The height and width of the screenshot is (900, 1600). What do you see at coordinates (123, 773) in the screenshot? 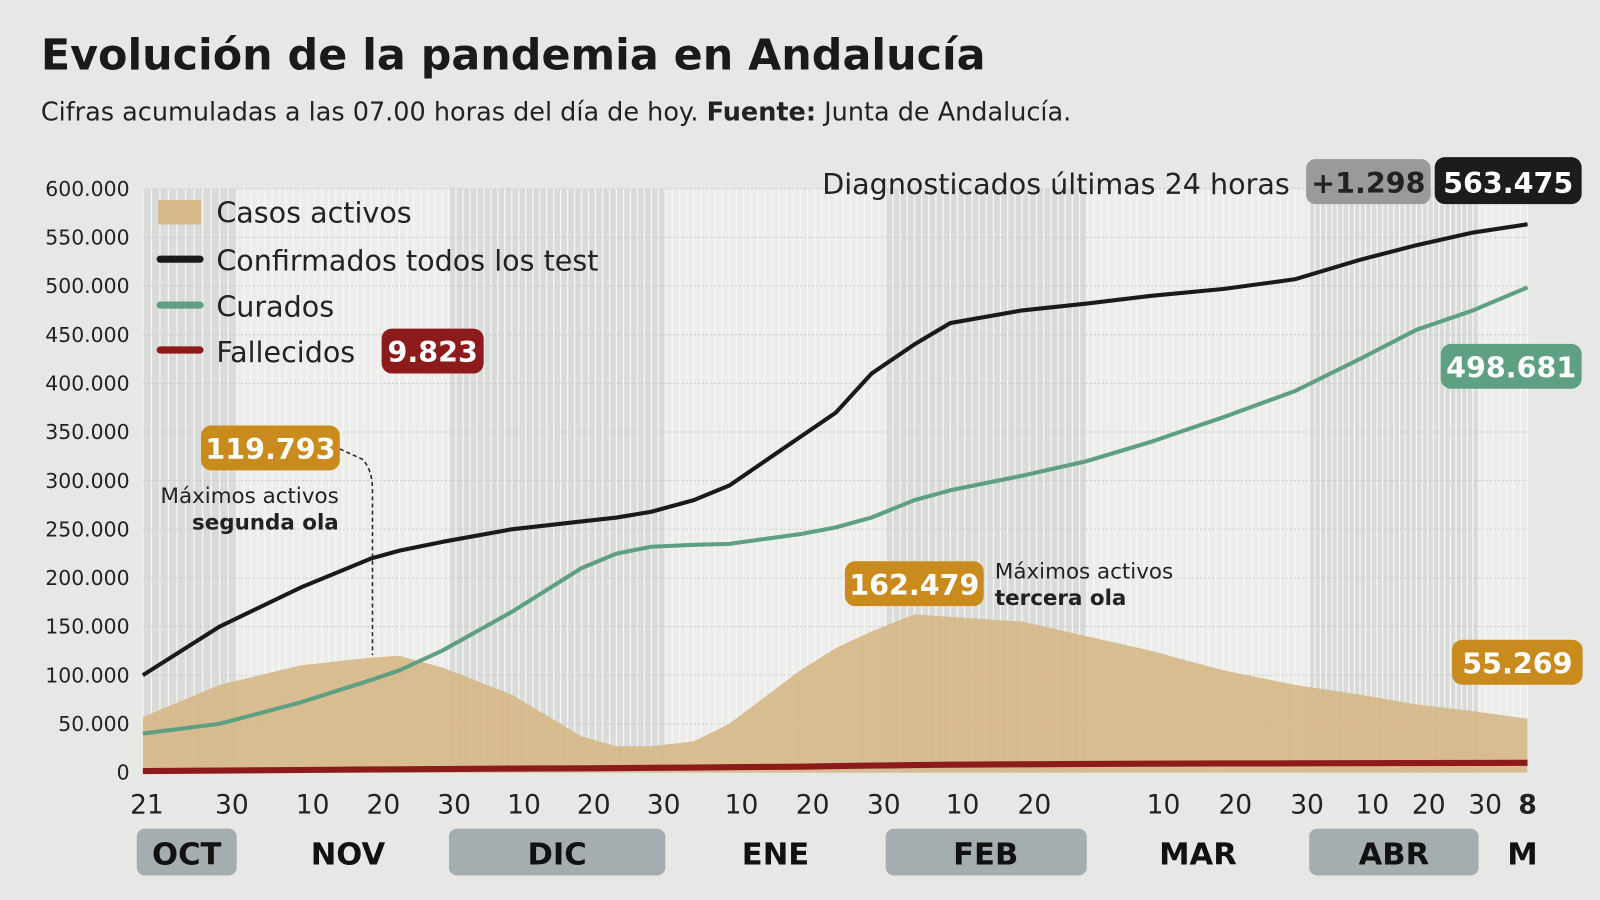
I see `y-tick-label: 0` at bounding box center [123, 773].